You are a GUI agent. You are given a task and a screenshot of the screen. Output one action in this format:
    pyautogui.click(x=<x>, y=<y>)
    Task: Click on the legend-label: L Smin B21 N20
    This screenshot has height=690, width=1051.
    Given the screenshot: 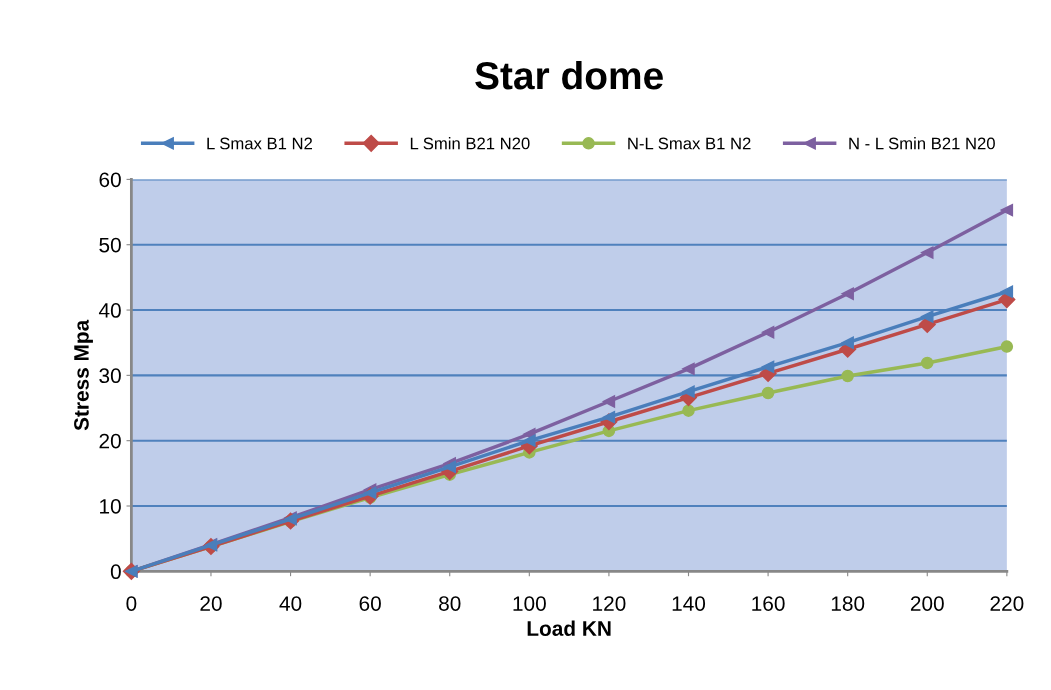 What is the action you would take?
    pyautogui.click(x=470, y=143)
    